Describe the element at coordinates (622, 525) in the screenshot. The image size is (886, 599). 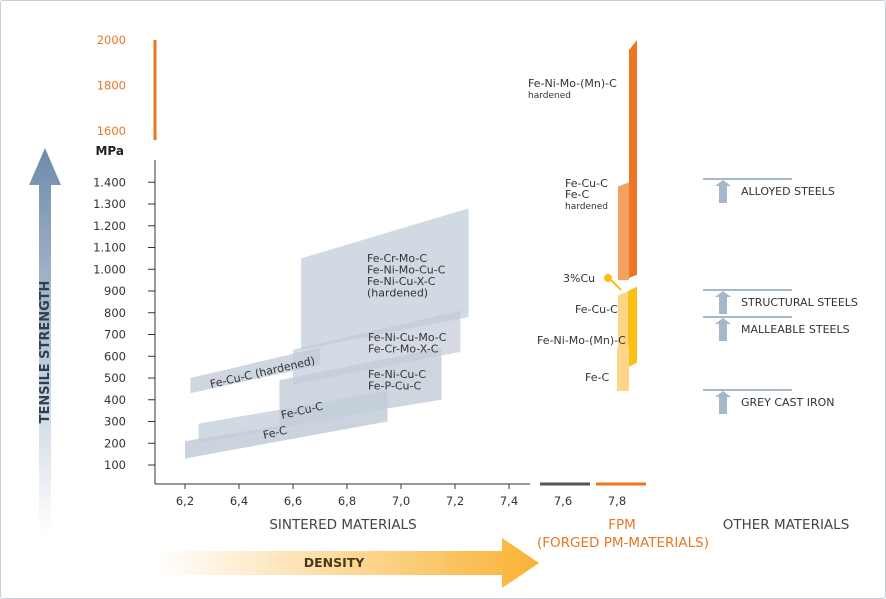
I see `category-fpm-label: FPM` at that location.